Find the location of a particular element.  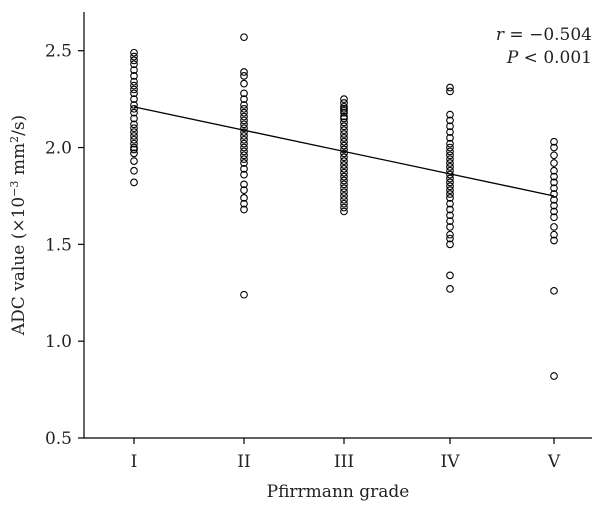

y-axis-title: ADC value (×10−3 mm2/s) is located at coordinates (19, 225).